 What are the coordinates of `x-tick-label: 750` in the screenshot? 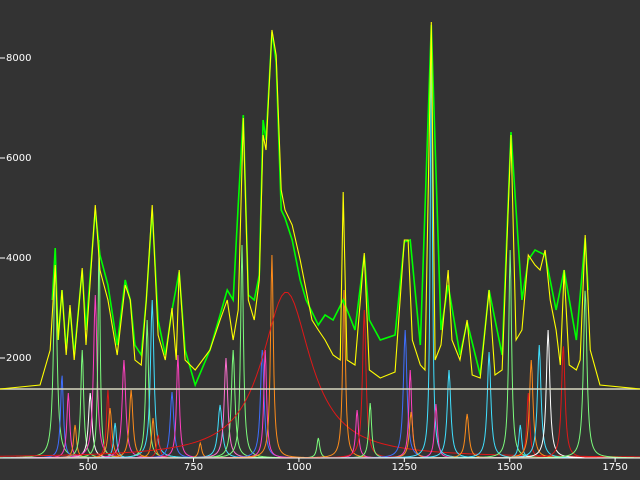 It's located at (193, 467).